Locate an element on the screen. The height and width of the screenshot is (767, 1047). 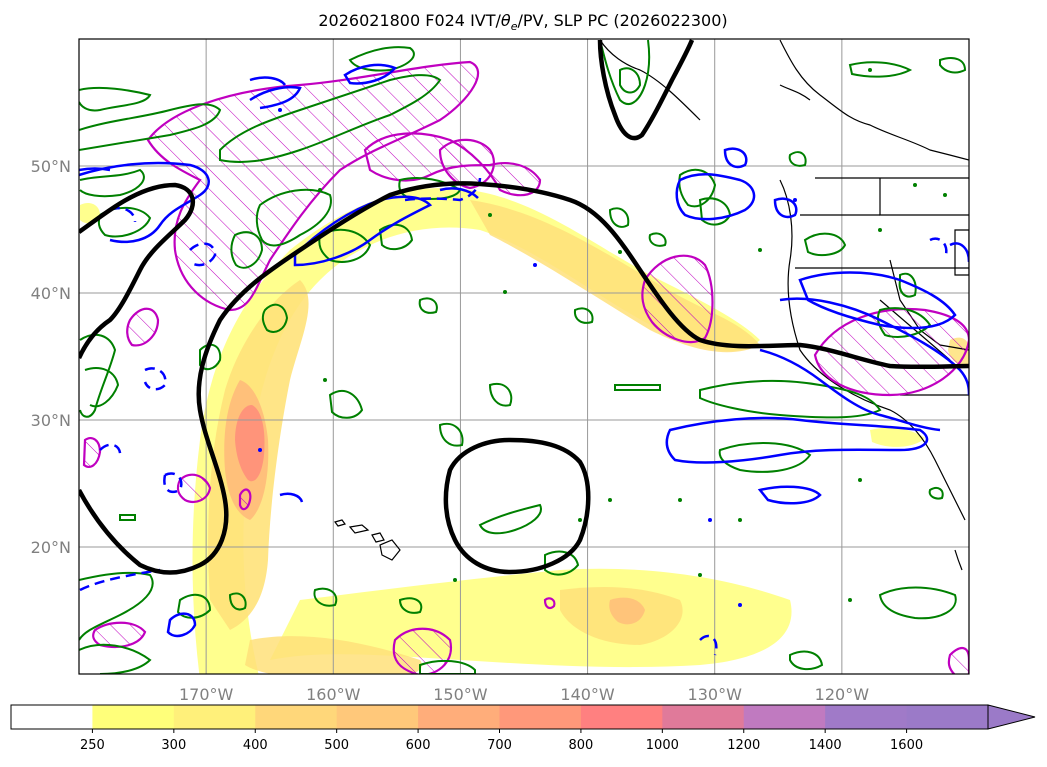
colorbar-tick-label: 1600 is located at coordinates (906, 745).